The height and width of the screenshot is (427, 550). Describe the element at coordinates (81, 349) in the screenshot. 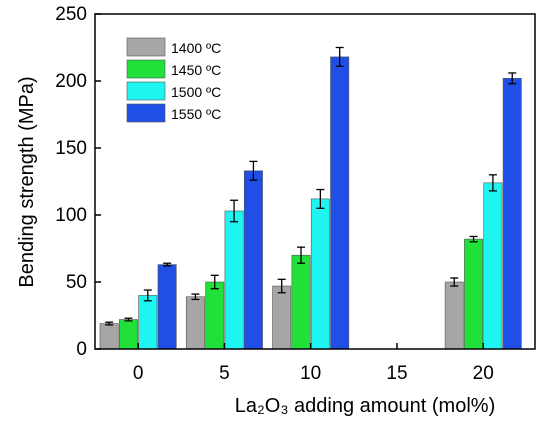

I see `y-tick-label: 0` at that location.